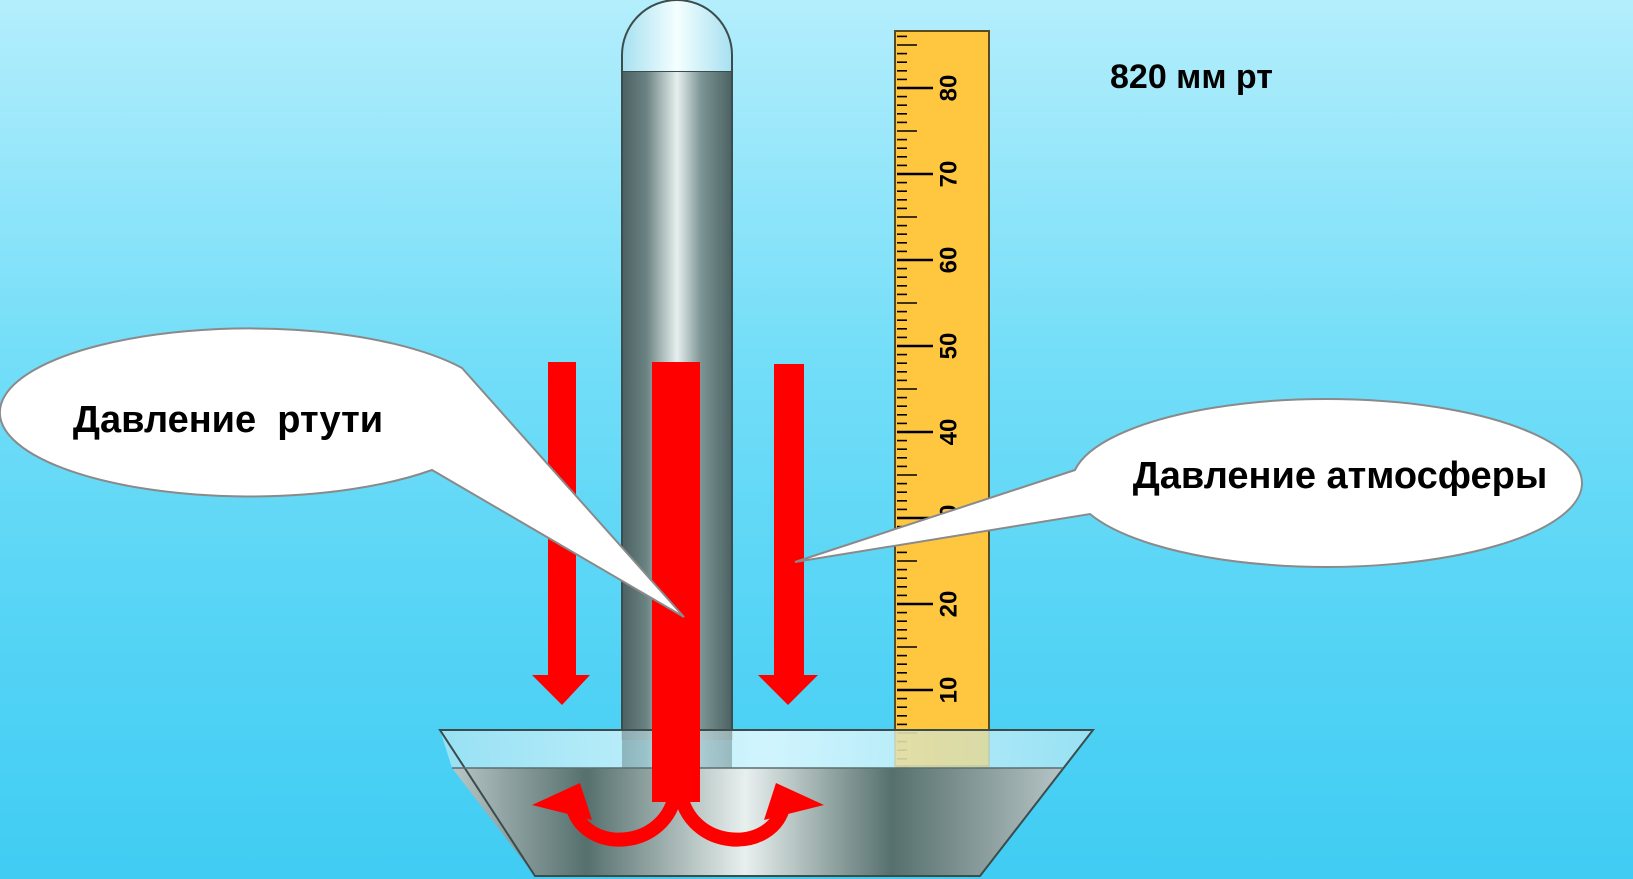 The width and height of the screenshot is (1633, 879). What do you see at coordinates (948, 174) in the screenshot?
I see `ruler-tick-label: 70` at bounding box center [948, 174].